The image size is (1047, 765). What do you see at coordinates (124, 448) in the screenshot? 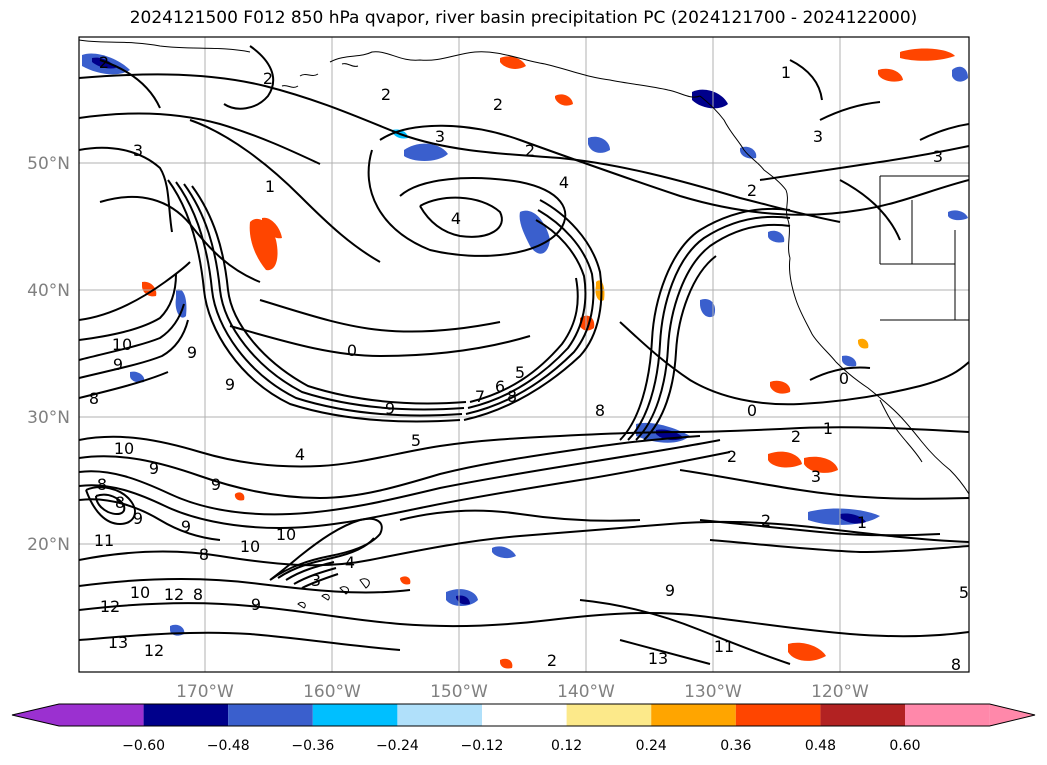
I see `contour-label: 10` at bounding box center [124, 448].